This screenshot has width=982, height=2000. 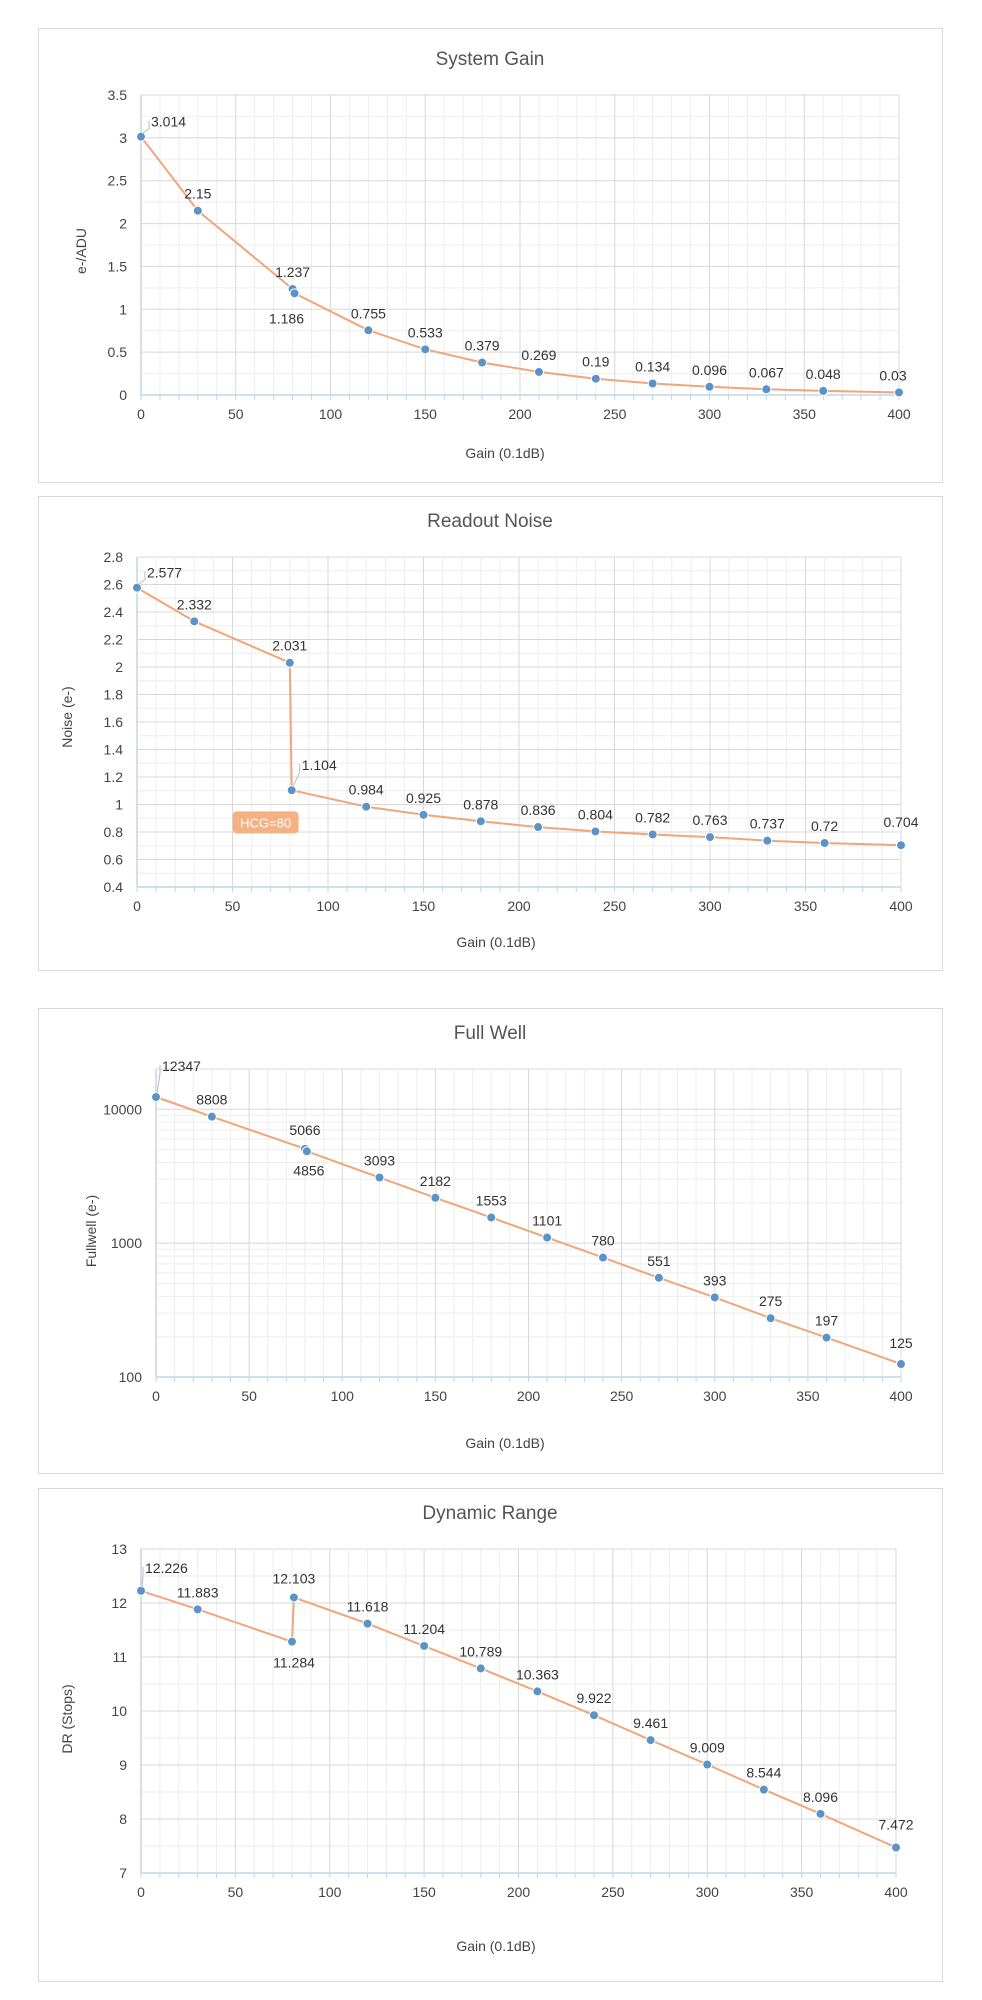 What do you see at coordinates (489, 1513) in the screenshot?
I see `chart-title: Dynamic Range` at bounding box center [489, 1513].